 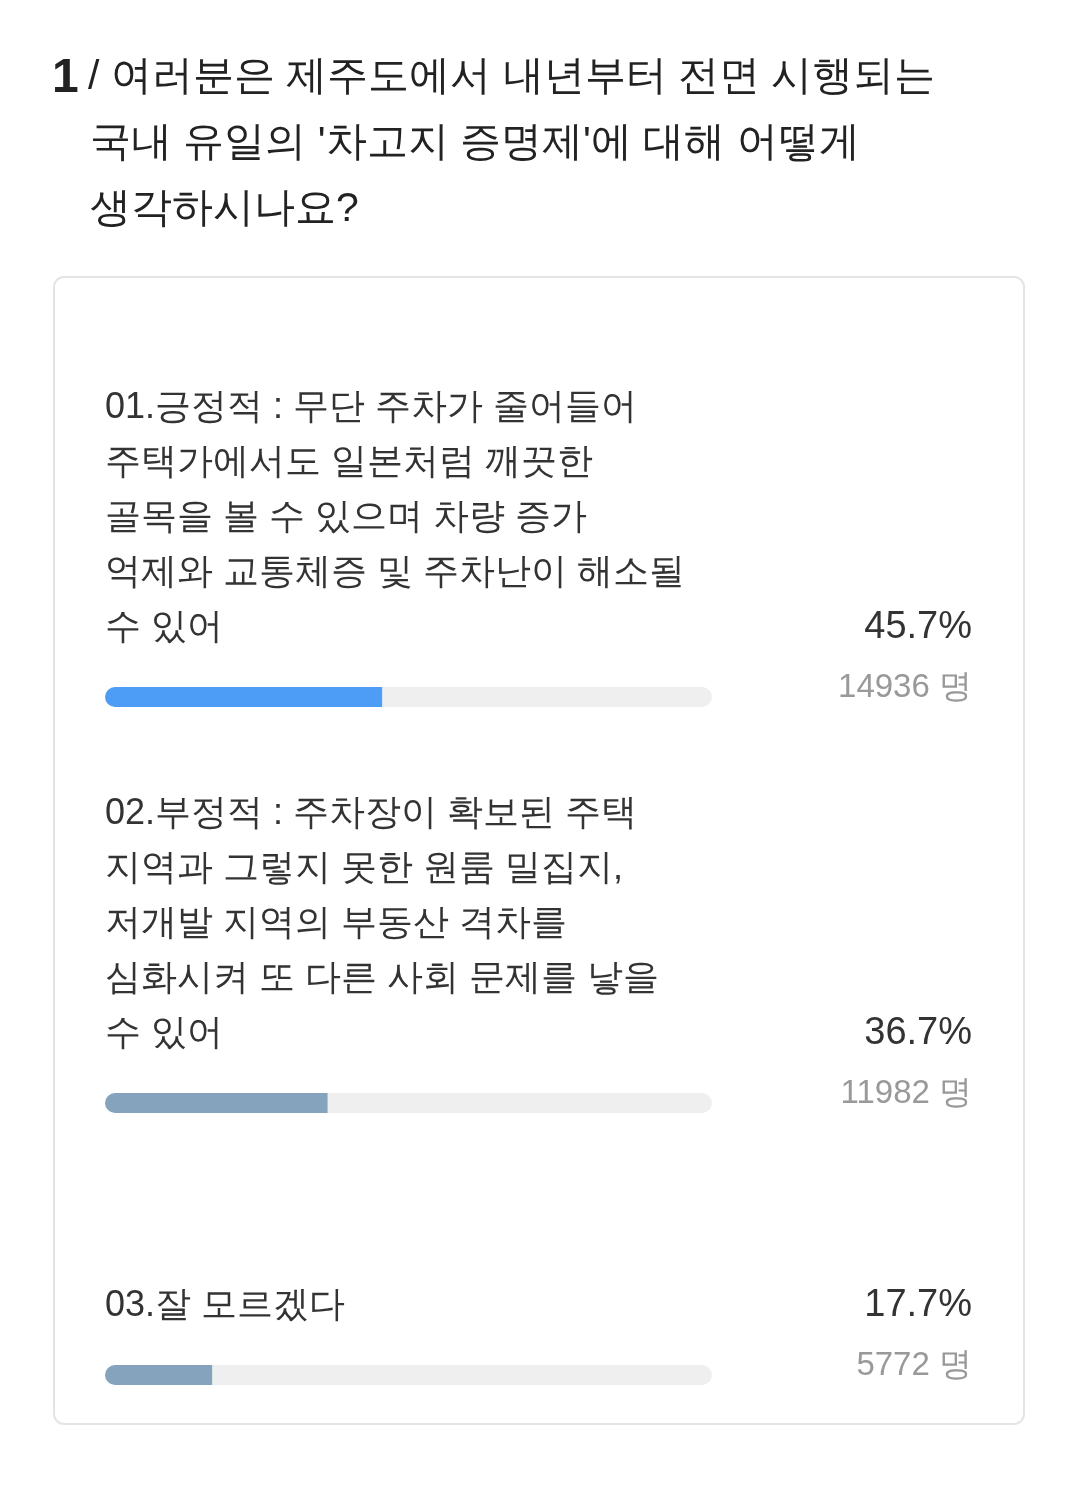 What do you see at coordinates (906, 1091) in the screenshot?
I see `text: 11982 명` at bounding box center [906, 1091].